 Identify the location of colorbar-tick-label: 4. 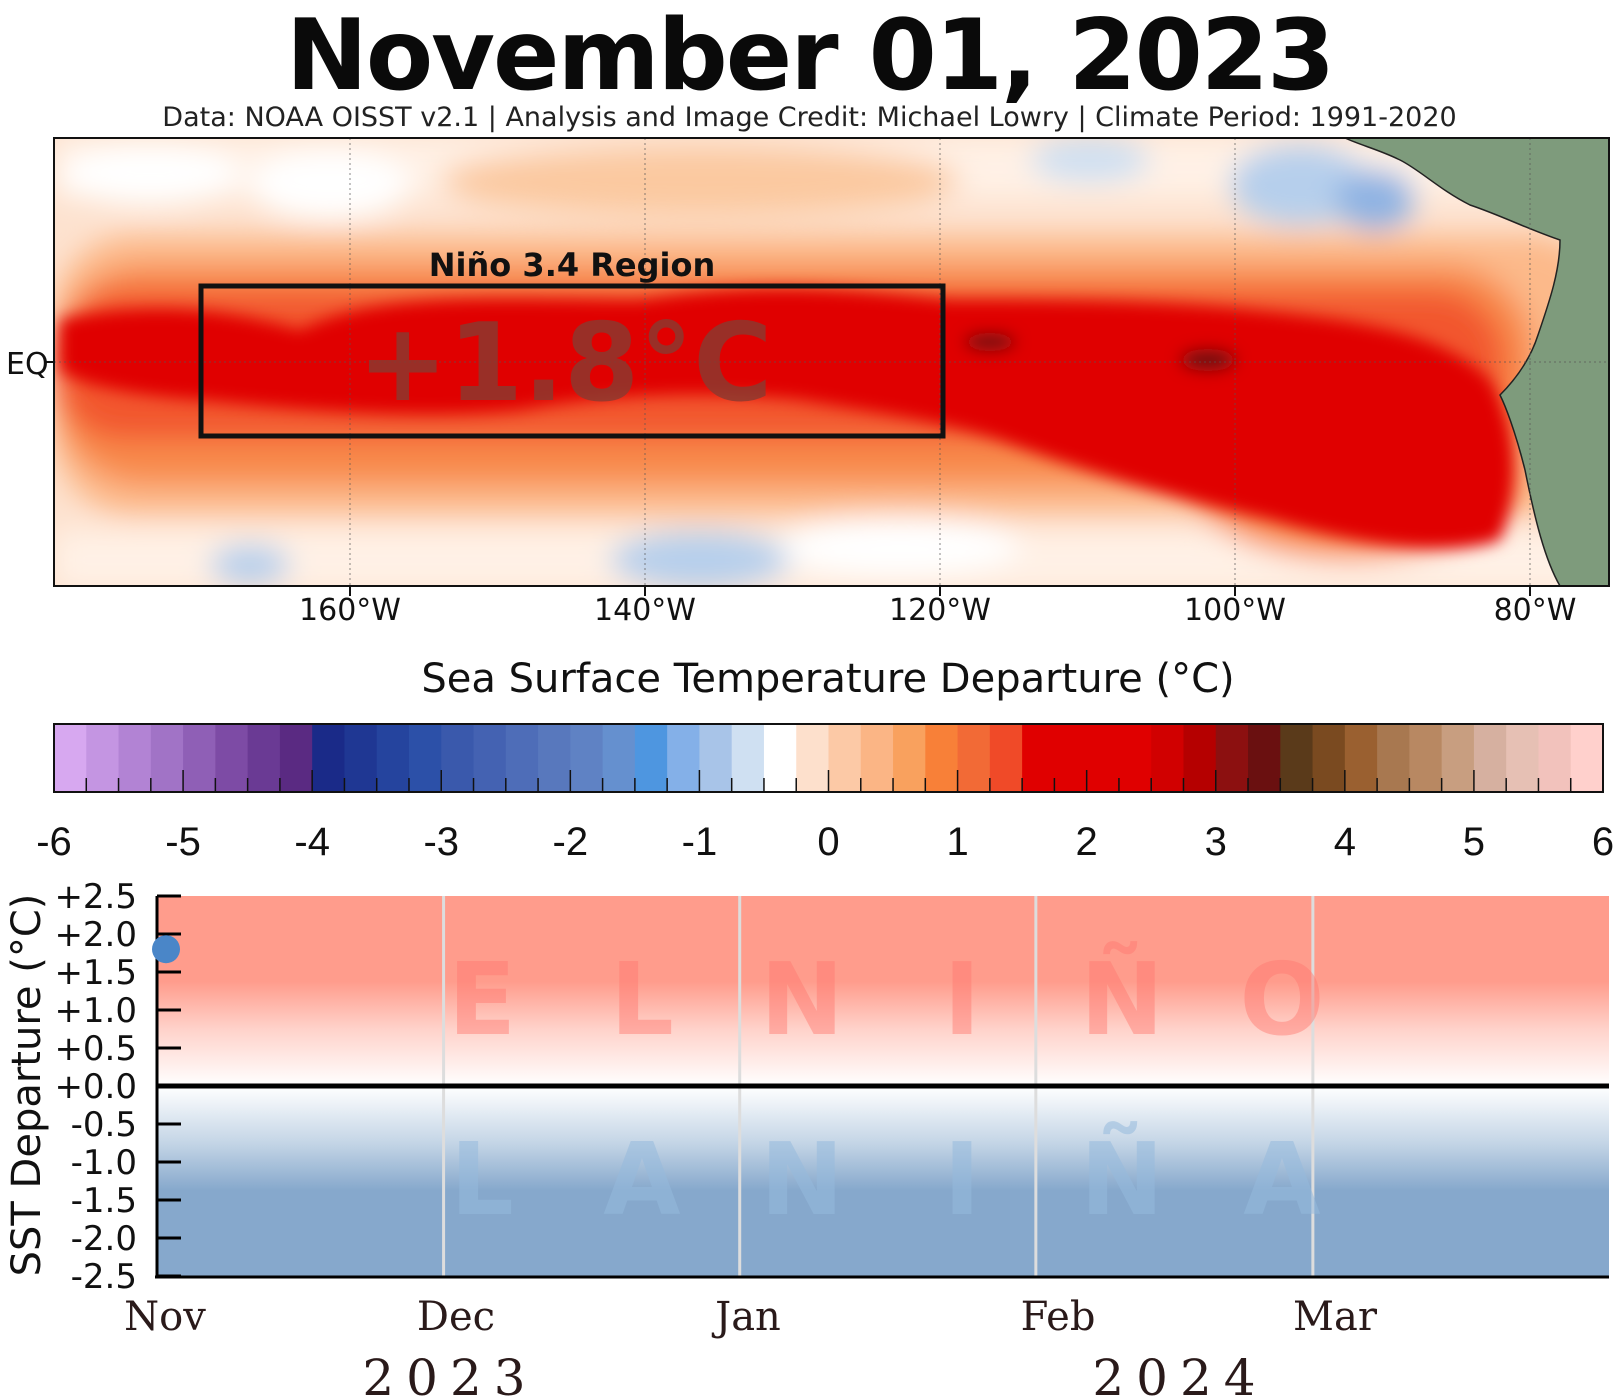
(1345, 842).